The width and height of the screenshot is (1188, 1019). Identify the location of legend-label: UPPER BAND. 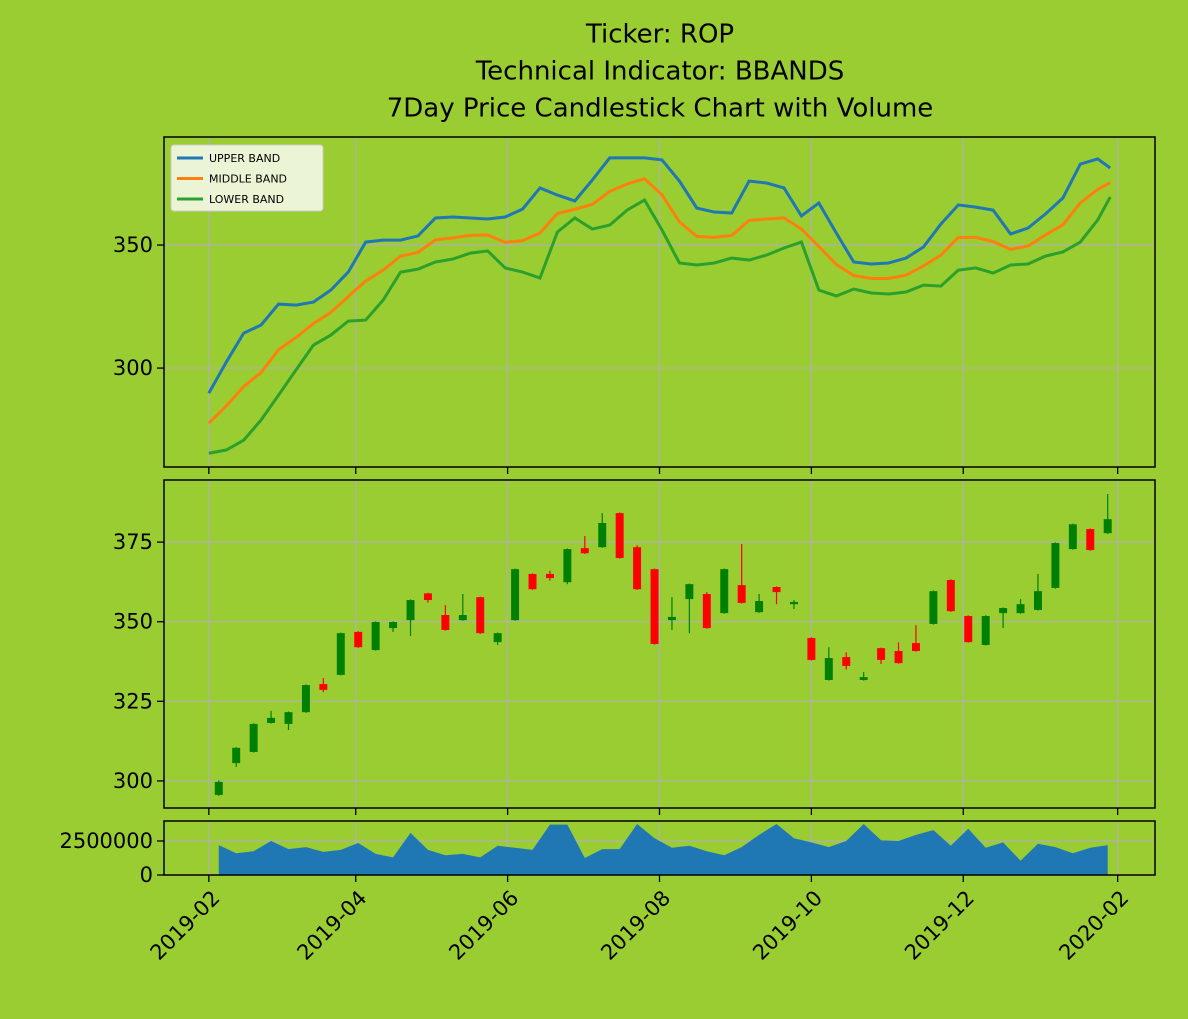
(244, 158).